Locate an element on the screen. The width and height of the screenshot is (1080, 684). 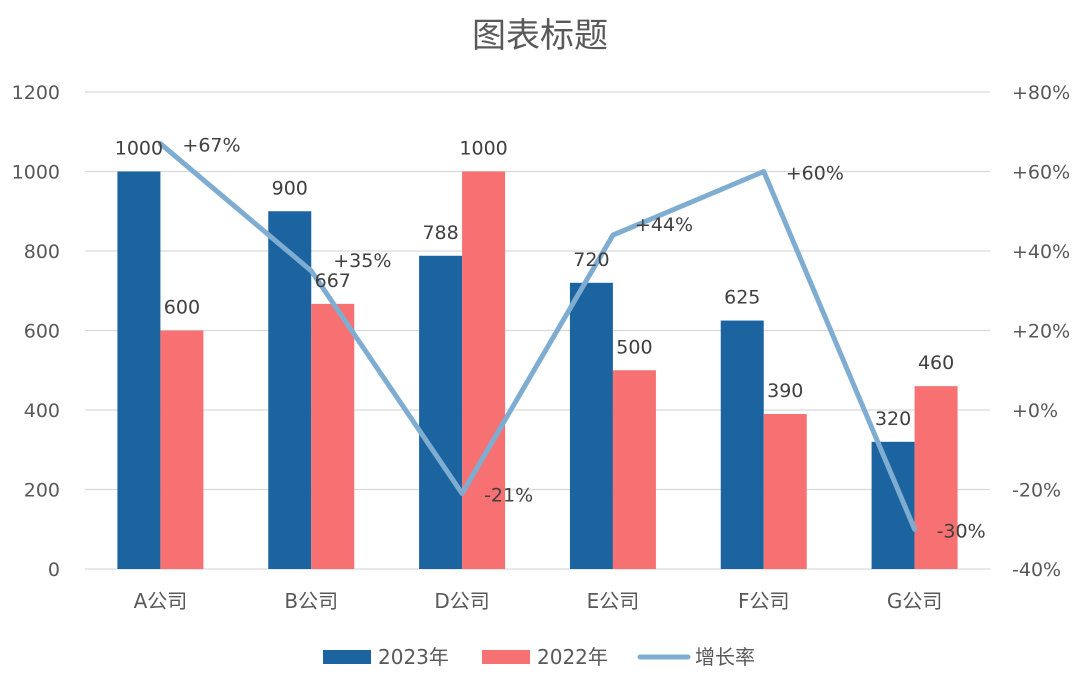
legend-swatch-2023 is located at coordinates (347, 657).